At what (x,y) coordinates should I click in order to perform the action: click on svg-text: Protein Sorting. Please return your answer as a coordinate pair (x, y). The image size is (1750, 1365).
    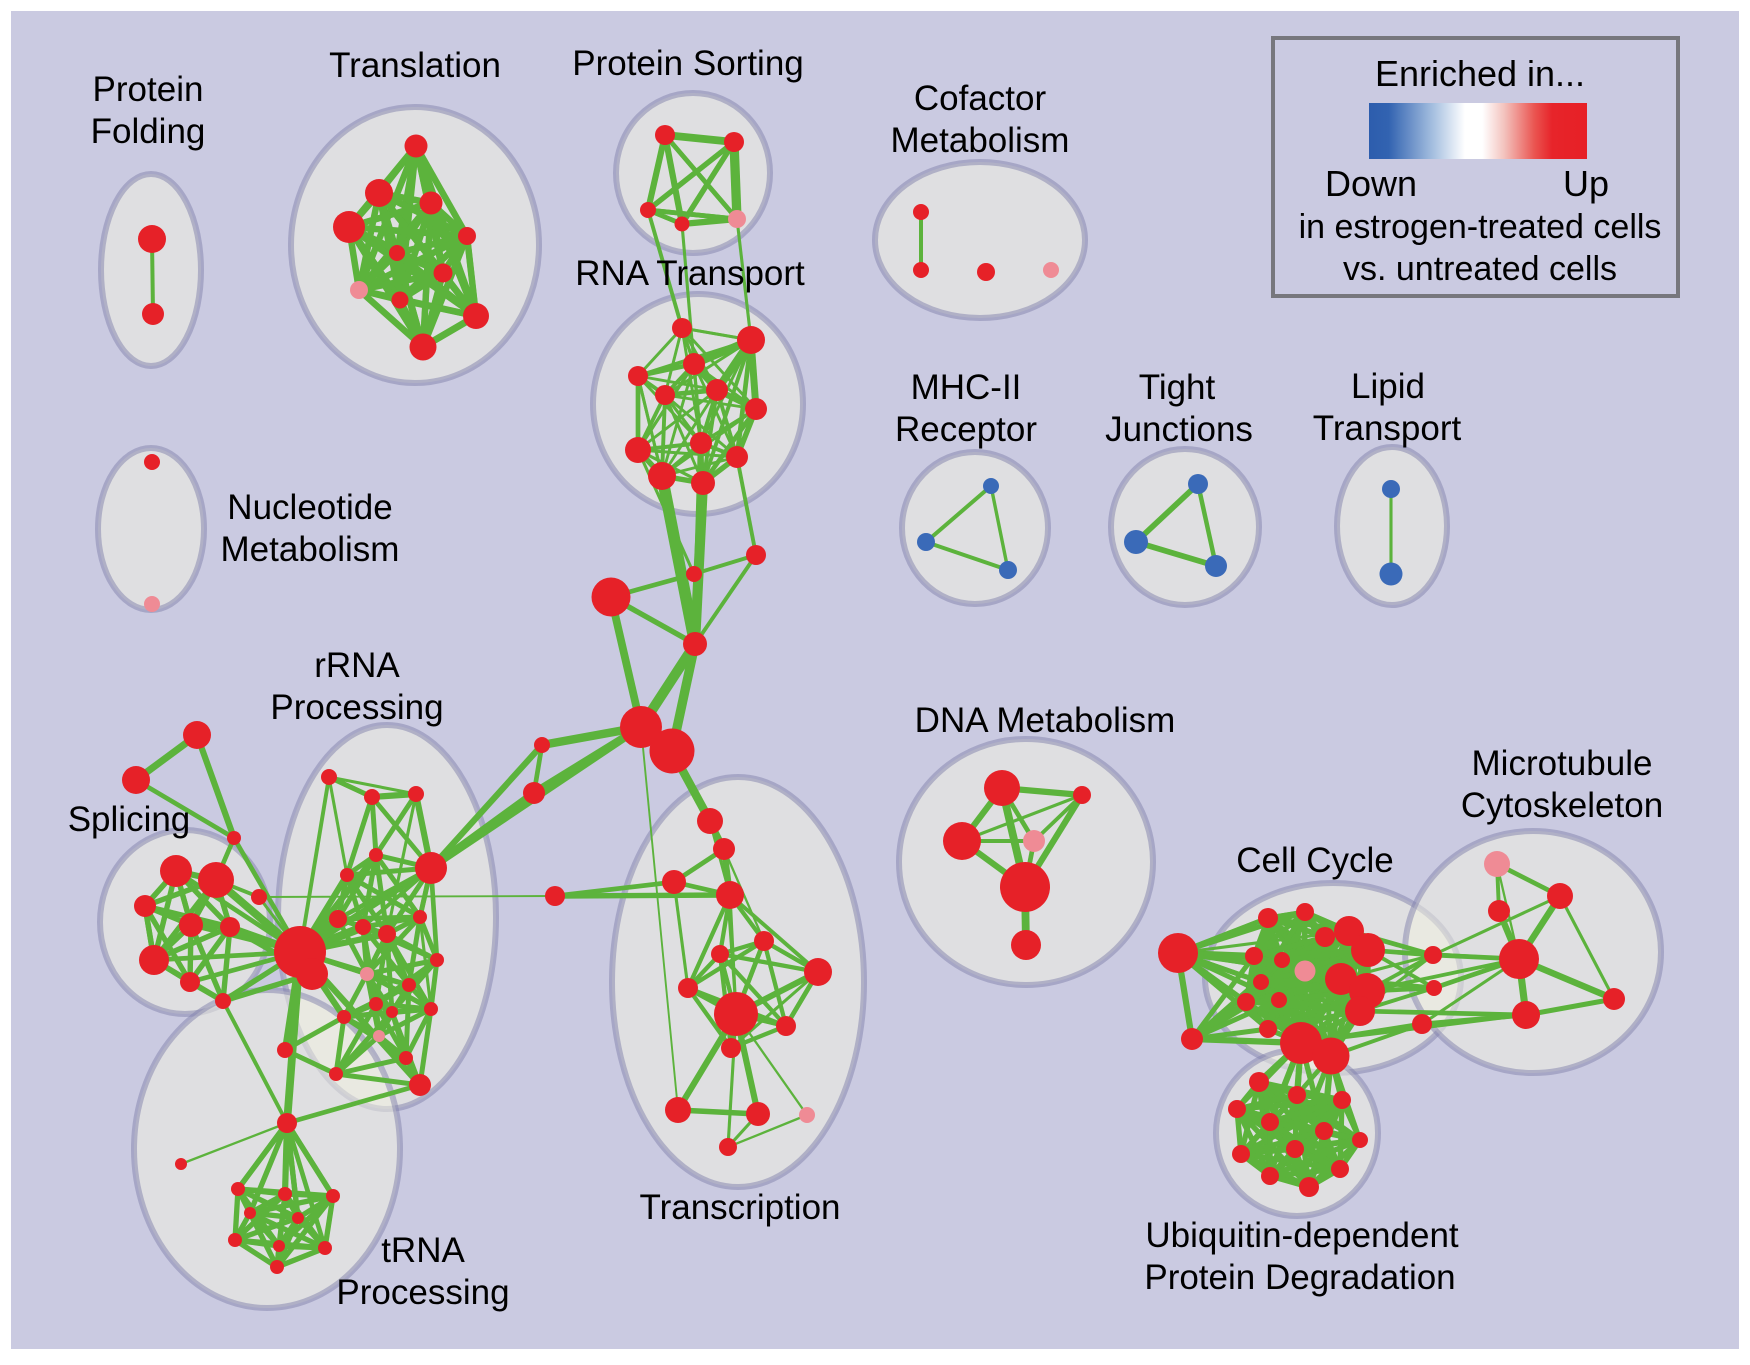
    Looking at the image, I should click on (688, 63).